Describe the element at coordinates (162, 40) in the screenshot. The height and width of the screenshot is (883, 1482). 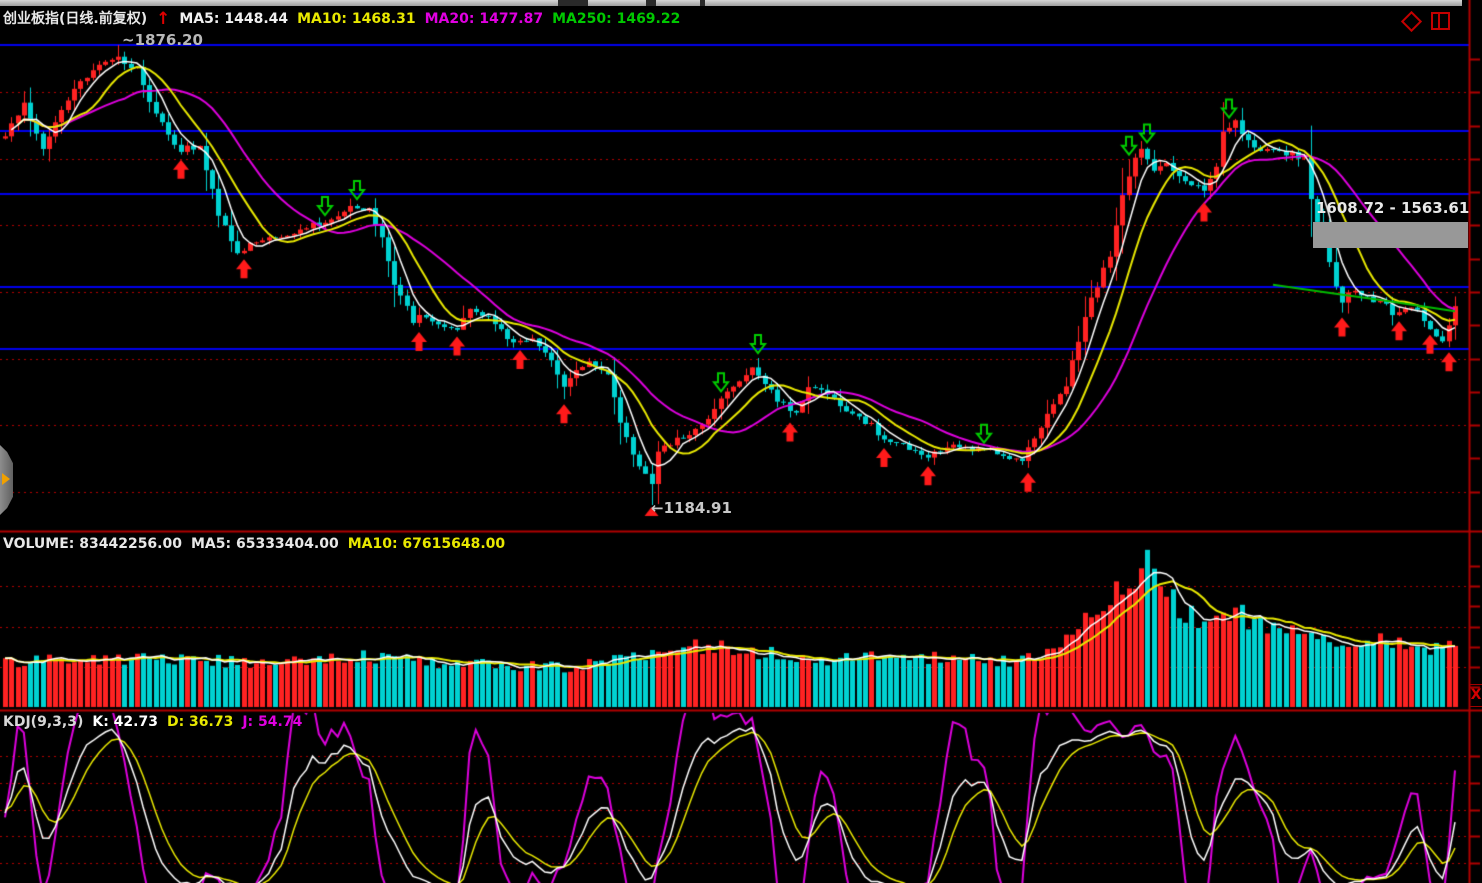
I see `high-price-annotation: ~1876.20` at that location.